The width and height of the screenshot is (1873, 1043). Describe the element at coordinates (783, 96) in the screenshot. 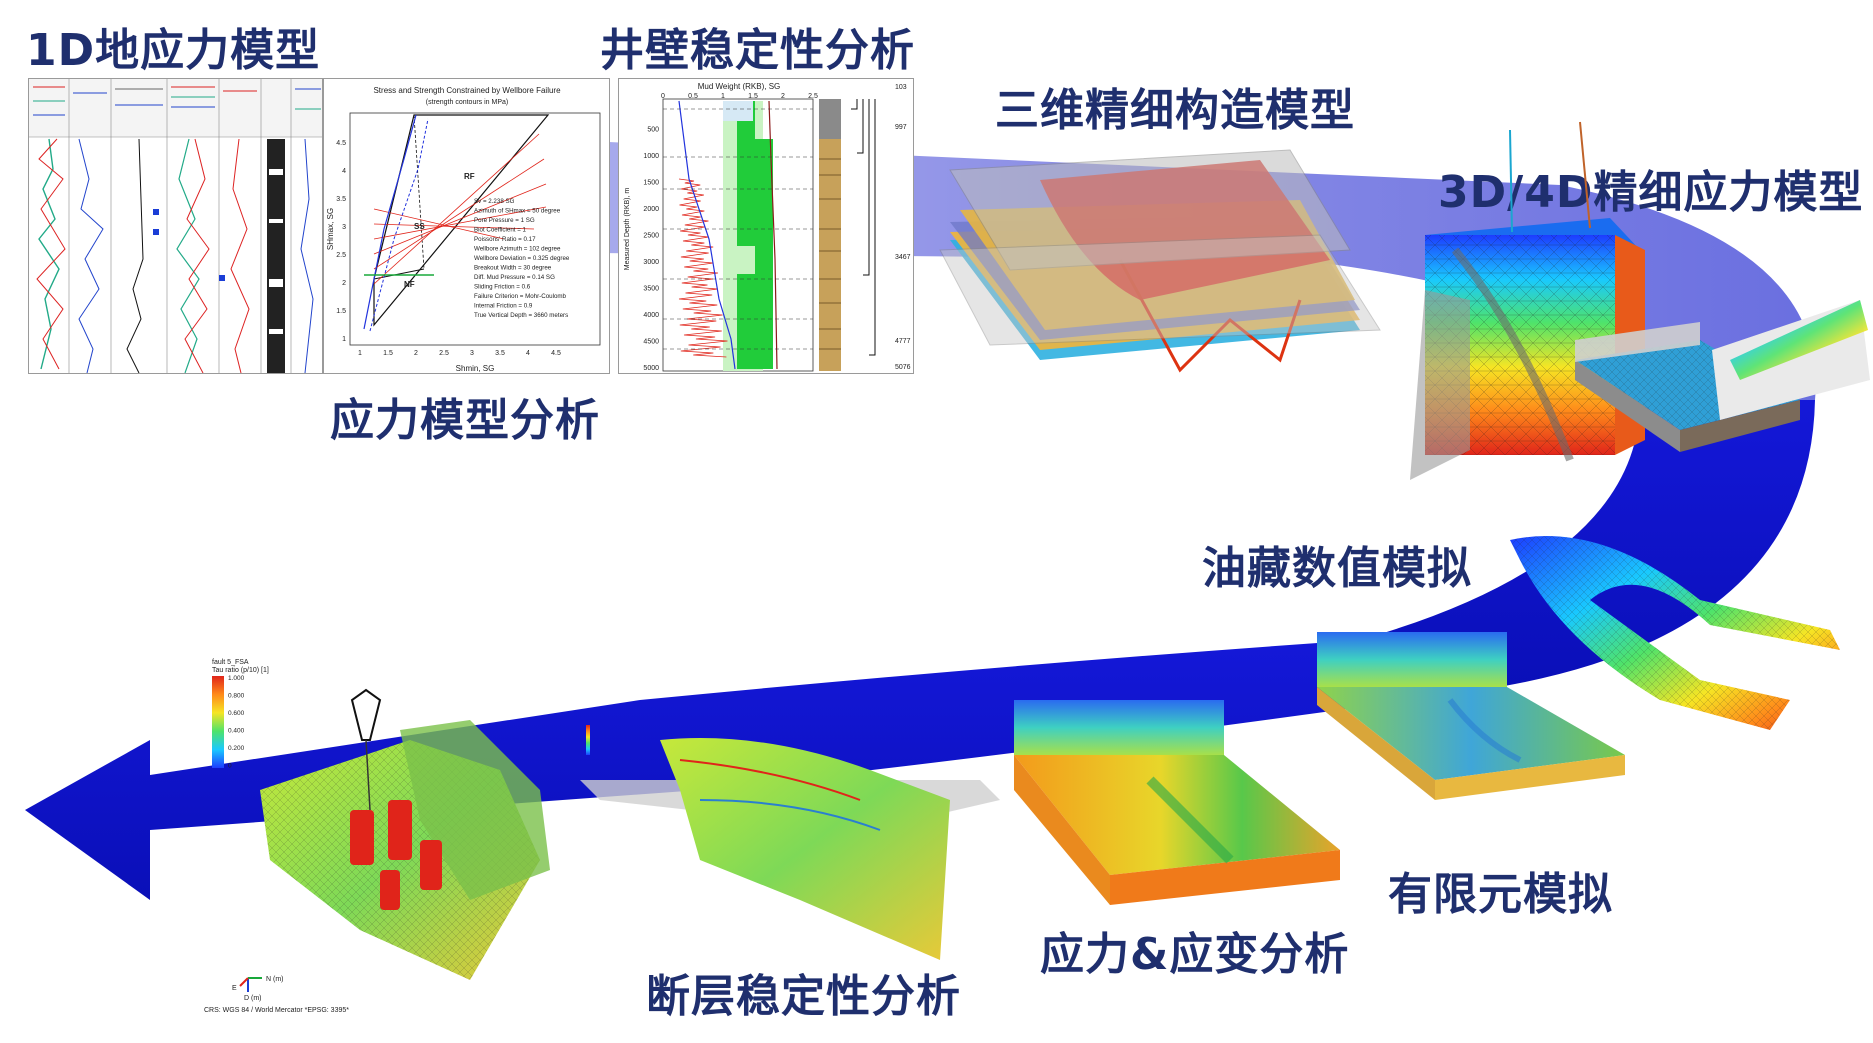

I see `mud-weight-x-tick: 2` at that location.